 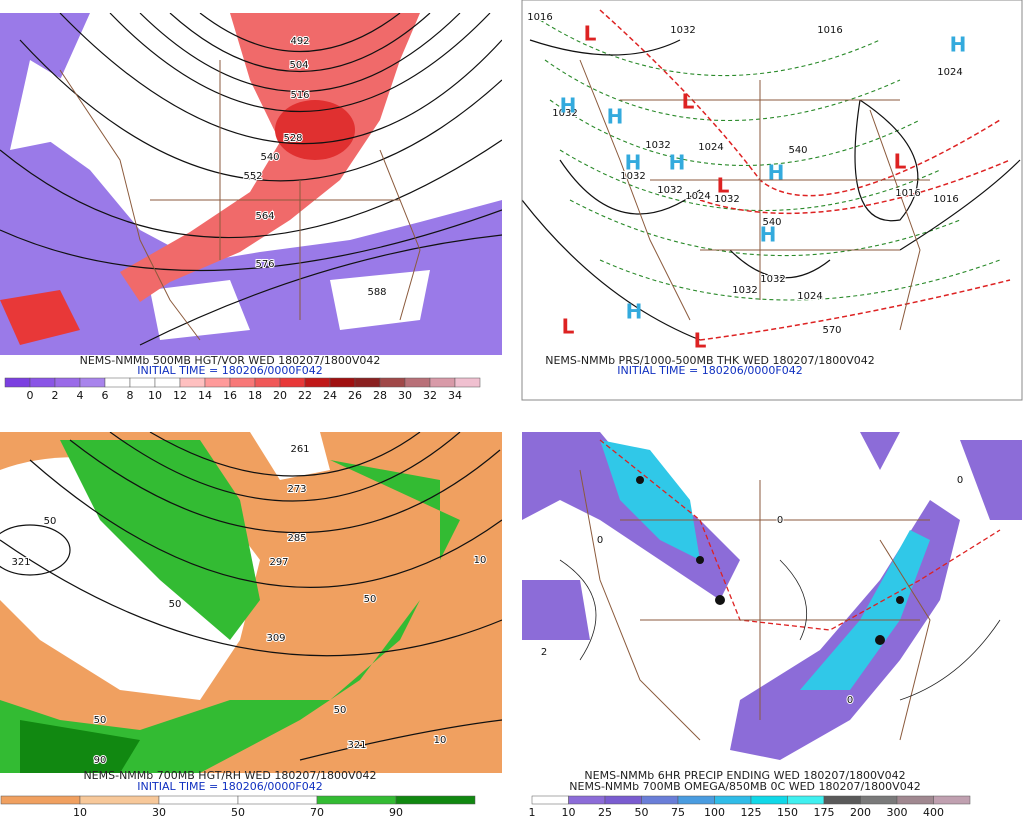 What do you see at coordinates (298, 65) in the screenshot?
I see `contour-label: 504` at bounding box center [298, 65].